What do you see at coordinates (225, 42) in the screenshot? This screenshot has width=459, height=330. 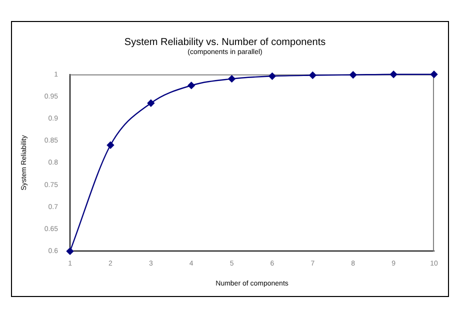 I see `chart-title: System Reliability vs. Number of components` at bounding box center [225, 42].